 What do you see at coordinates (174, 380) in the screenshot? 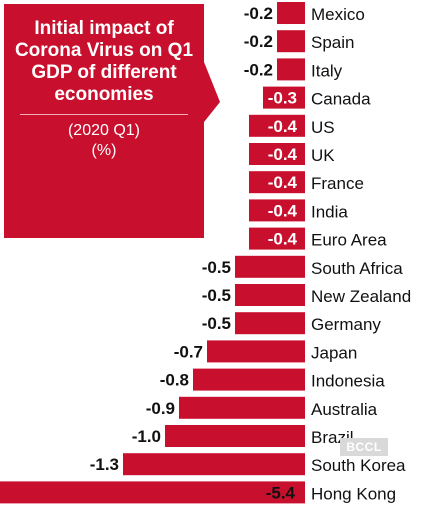
I see `value-label: -0.8` at bounding box center [174, 380].